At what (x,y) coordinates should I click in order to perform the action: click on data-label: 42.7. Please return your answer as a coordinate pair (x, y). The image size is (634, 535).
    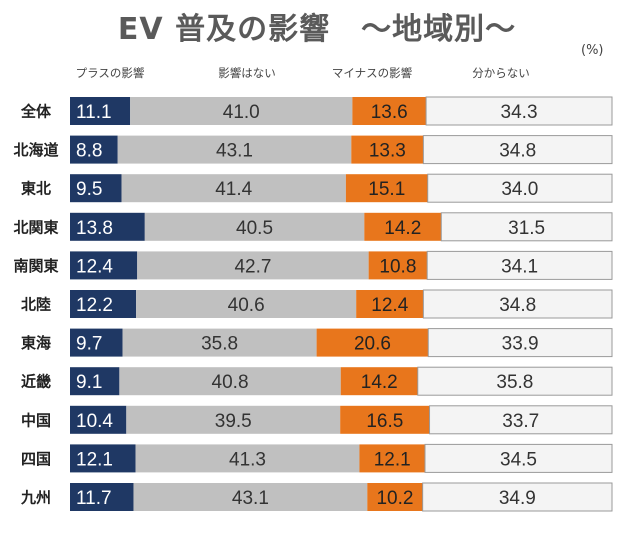
    Looking at the image, I should click on (252, 266).